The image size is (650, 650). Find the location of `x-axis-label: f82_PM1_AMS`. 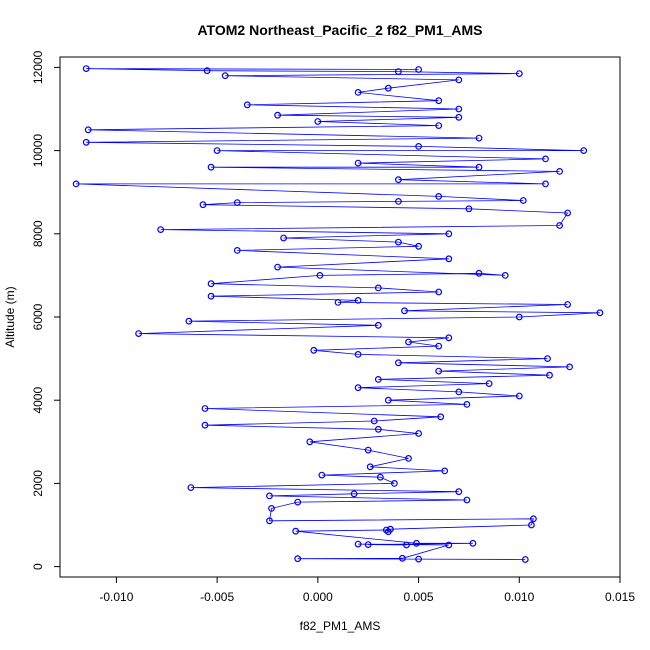

x-axis-label: f82_PM1_AMS is located at coordinates (340, 626).